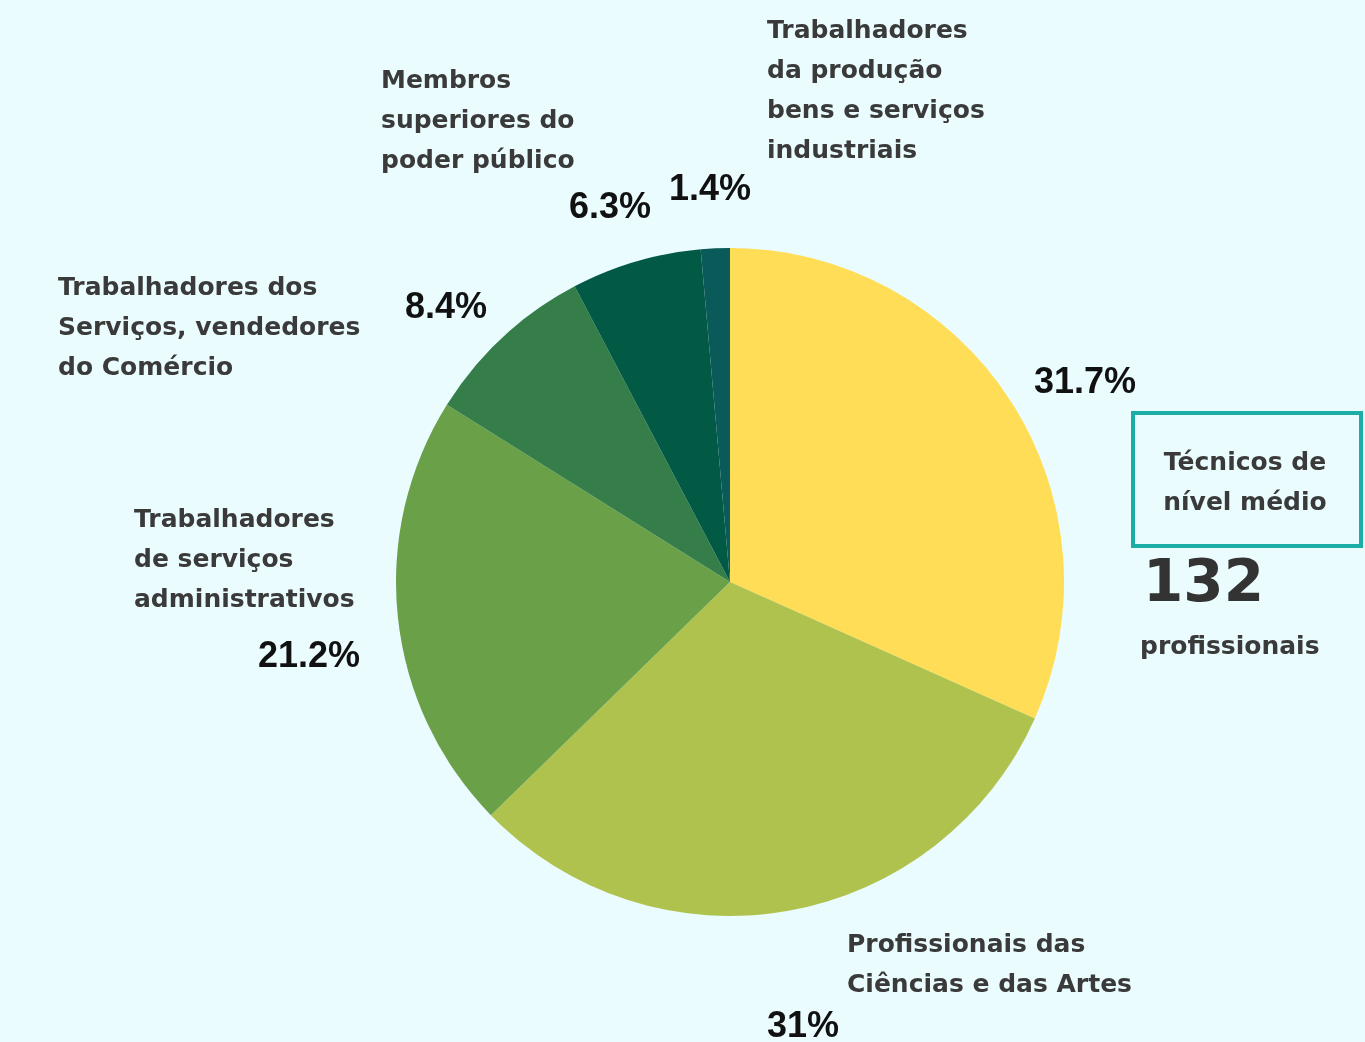  I want to click on data-label: 8.4%, so click(446, 305).